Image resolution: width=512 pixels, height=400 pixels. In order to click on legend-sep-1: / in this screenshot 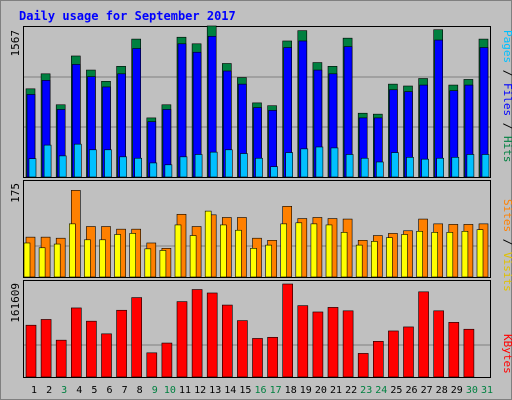, I will do `click(506, 73)`.